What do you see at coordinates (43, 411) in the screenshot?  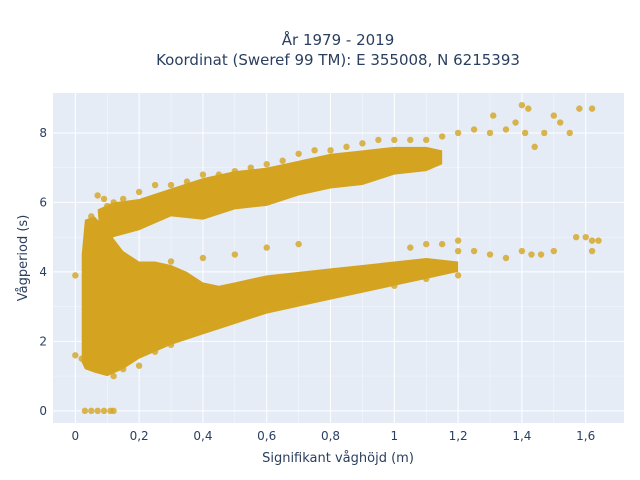 I see `y-tick-label: 0` at bounding box center [43, 411].